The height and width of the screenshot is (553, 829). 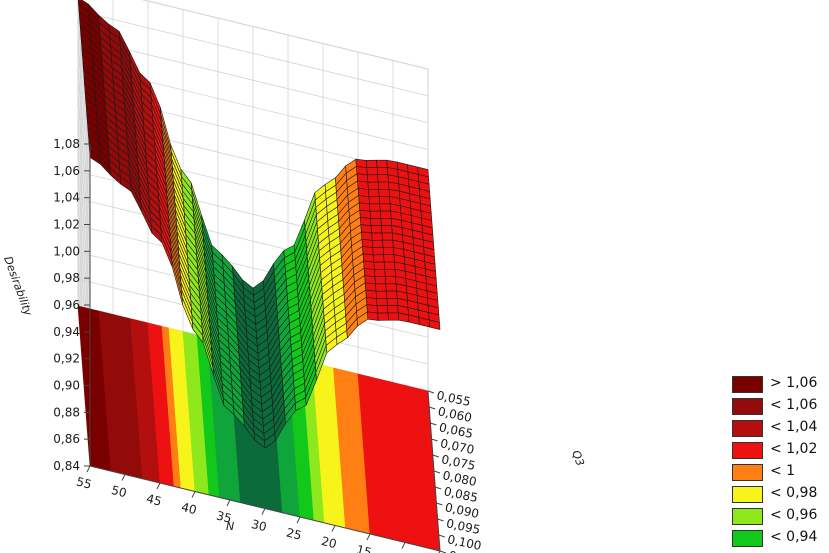 What do you see at coordinates (66, 359) in the screenshot?
I see `z-tick-label: 0,92` at bounding box center [66, 359].